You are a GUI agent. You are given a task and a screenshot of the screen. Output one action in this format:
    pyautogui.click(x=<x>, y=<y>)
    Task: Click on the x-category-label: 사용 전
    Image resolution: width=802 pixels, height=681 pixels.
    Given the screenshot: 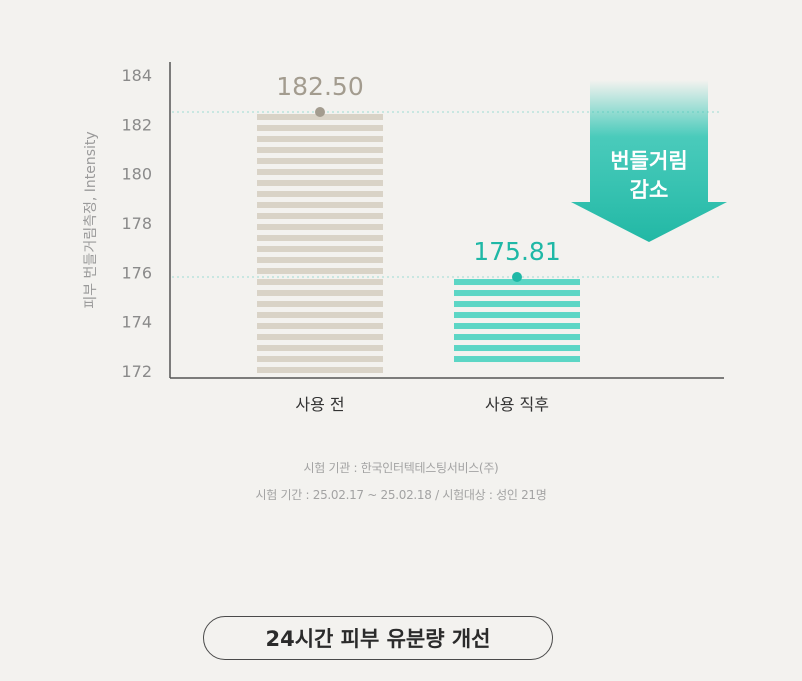 What is the action you would take?
    pyautogui.click(x=319, y=404)
    